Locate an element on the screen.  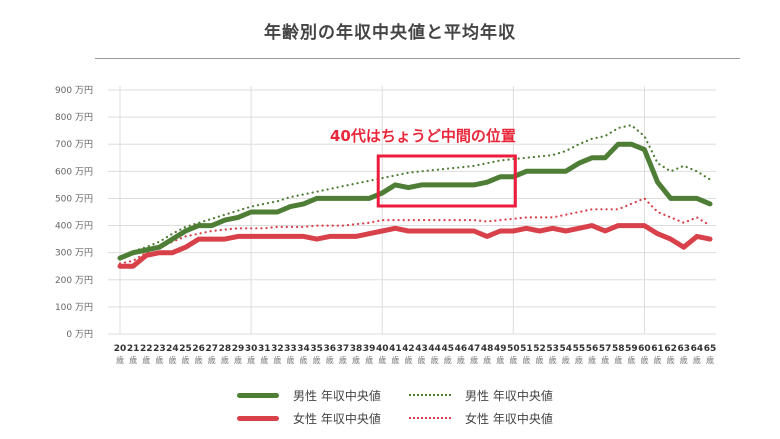
x-tick-label: 52 is located at coordinates (539, 349).